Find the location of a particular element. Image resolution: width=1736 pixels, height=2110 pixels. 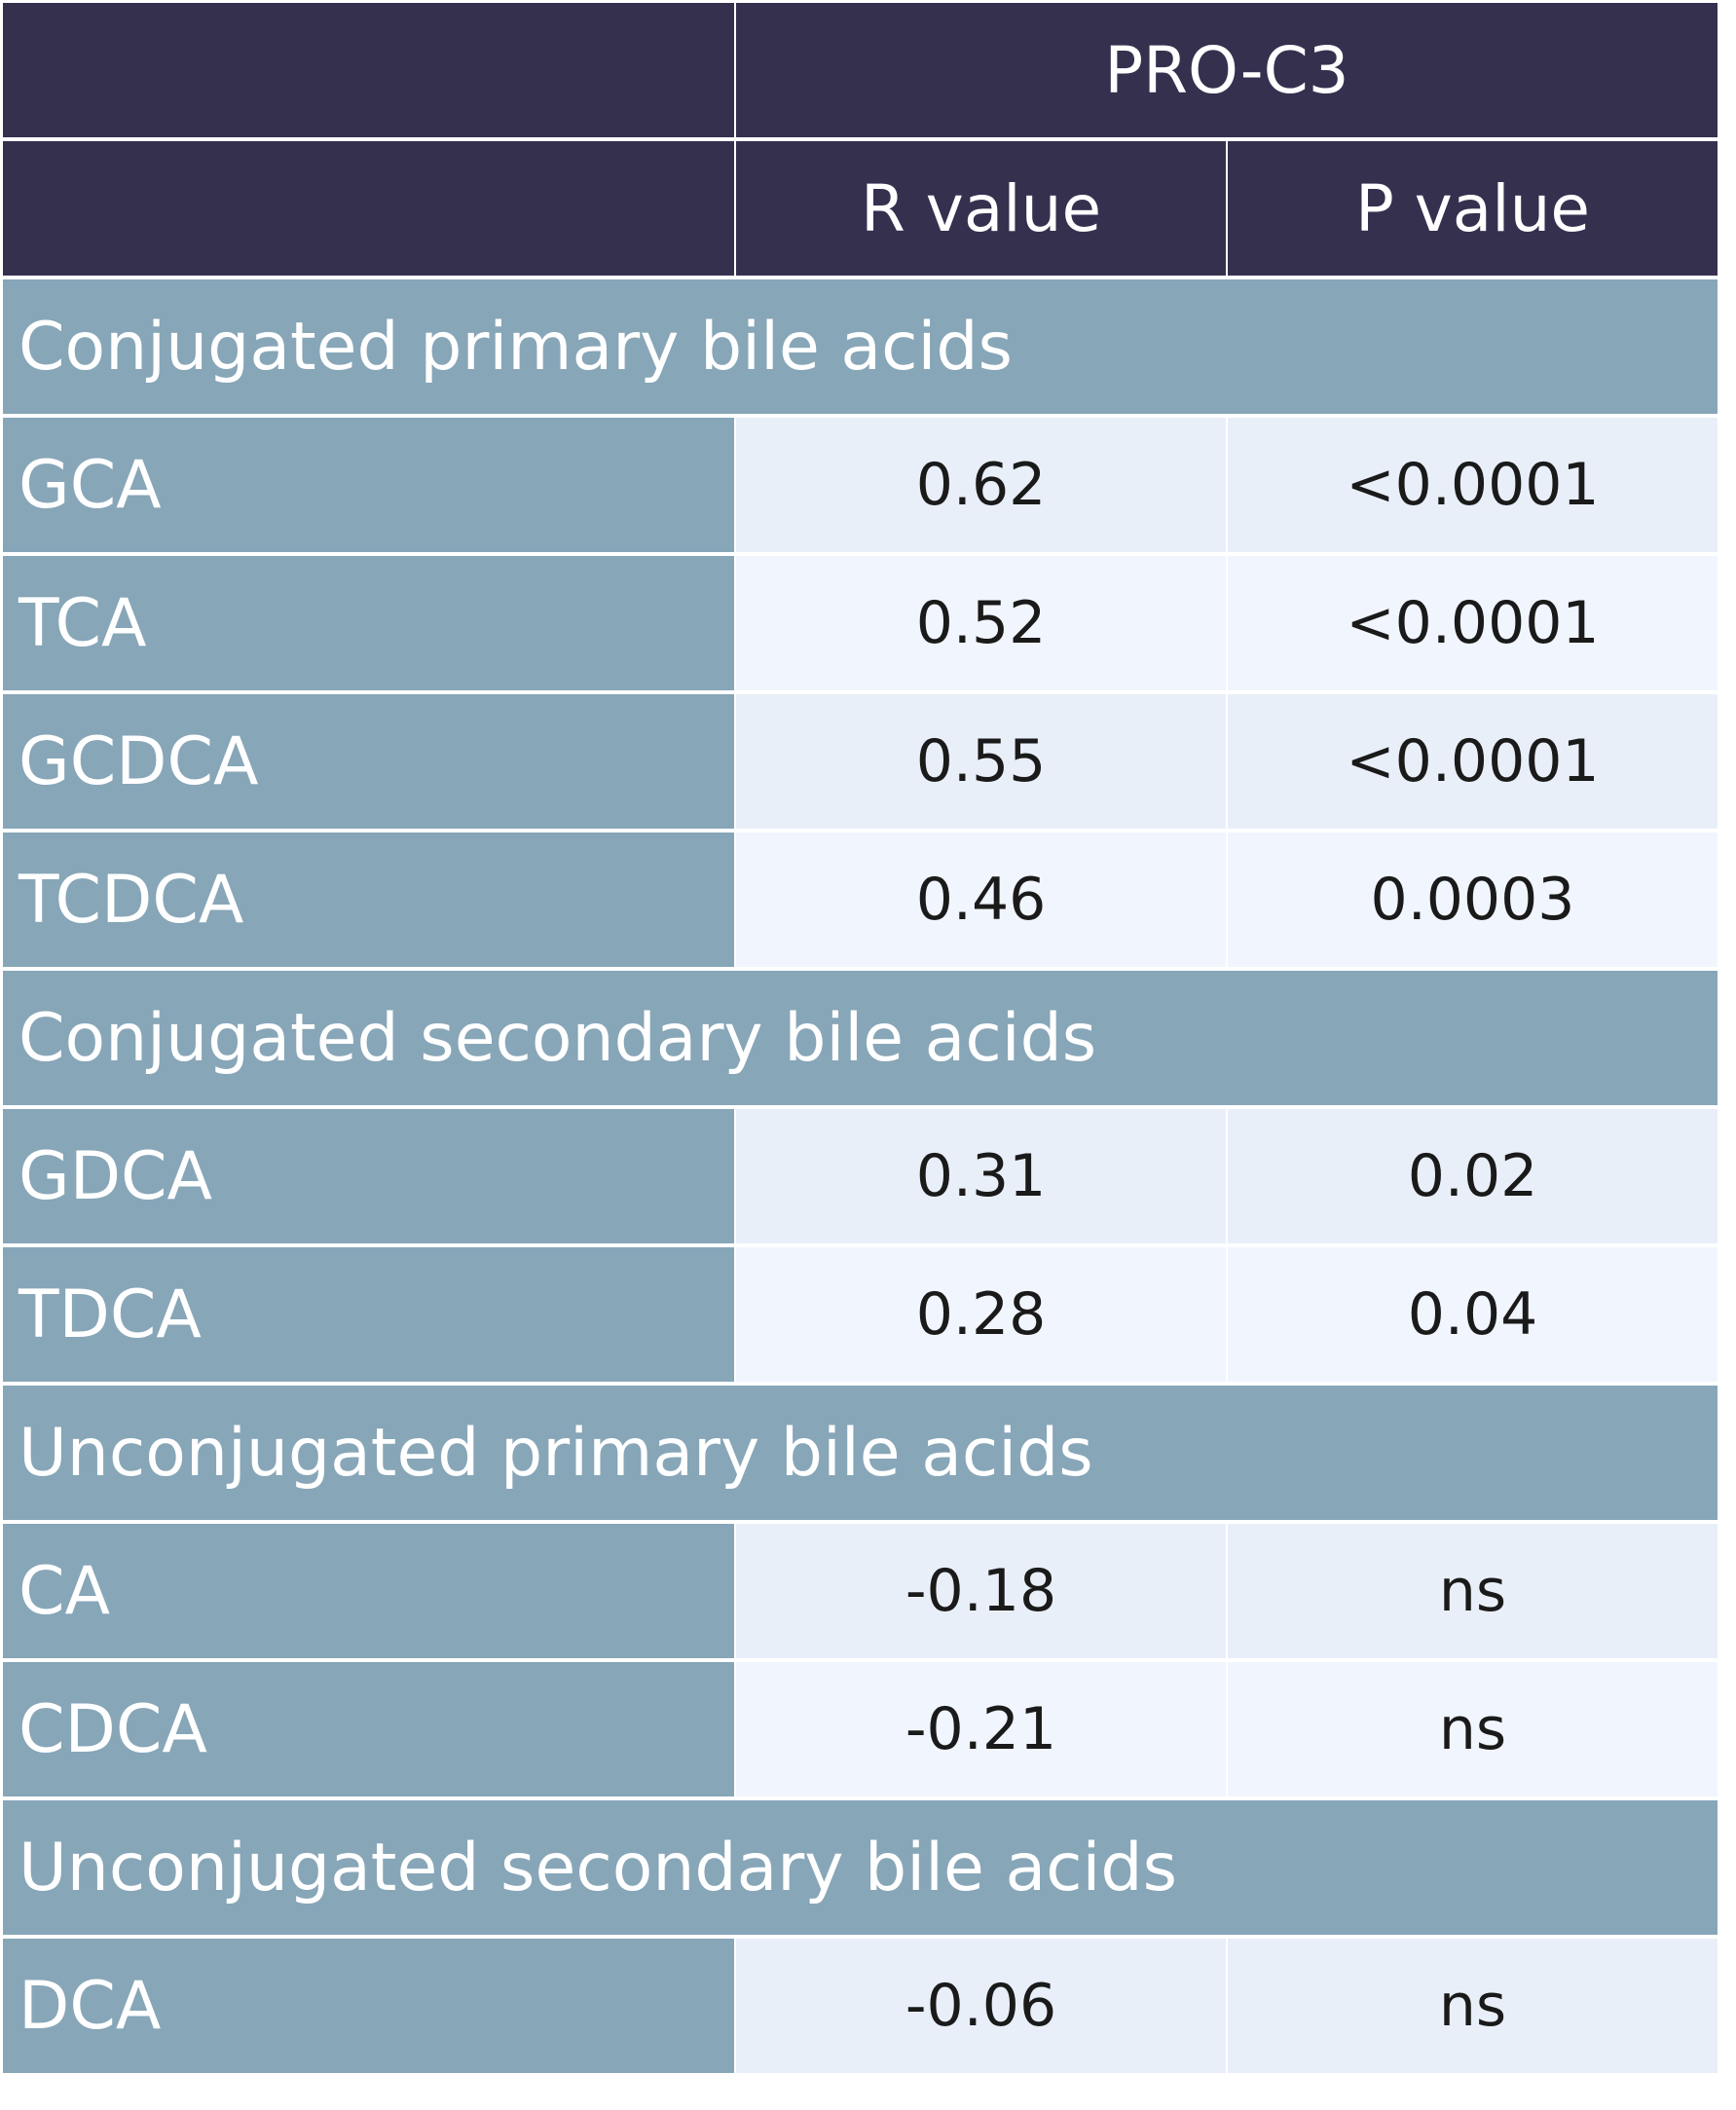

table-row: DCA -0.06 ns is located at coordinates (860, 2006).